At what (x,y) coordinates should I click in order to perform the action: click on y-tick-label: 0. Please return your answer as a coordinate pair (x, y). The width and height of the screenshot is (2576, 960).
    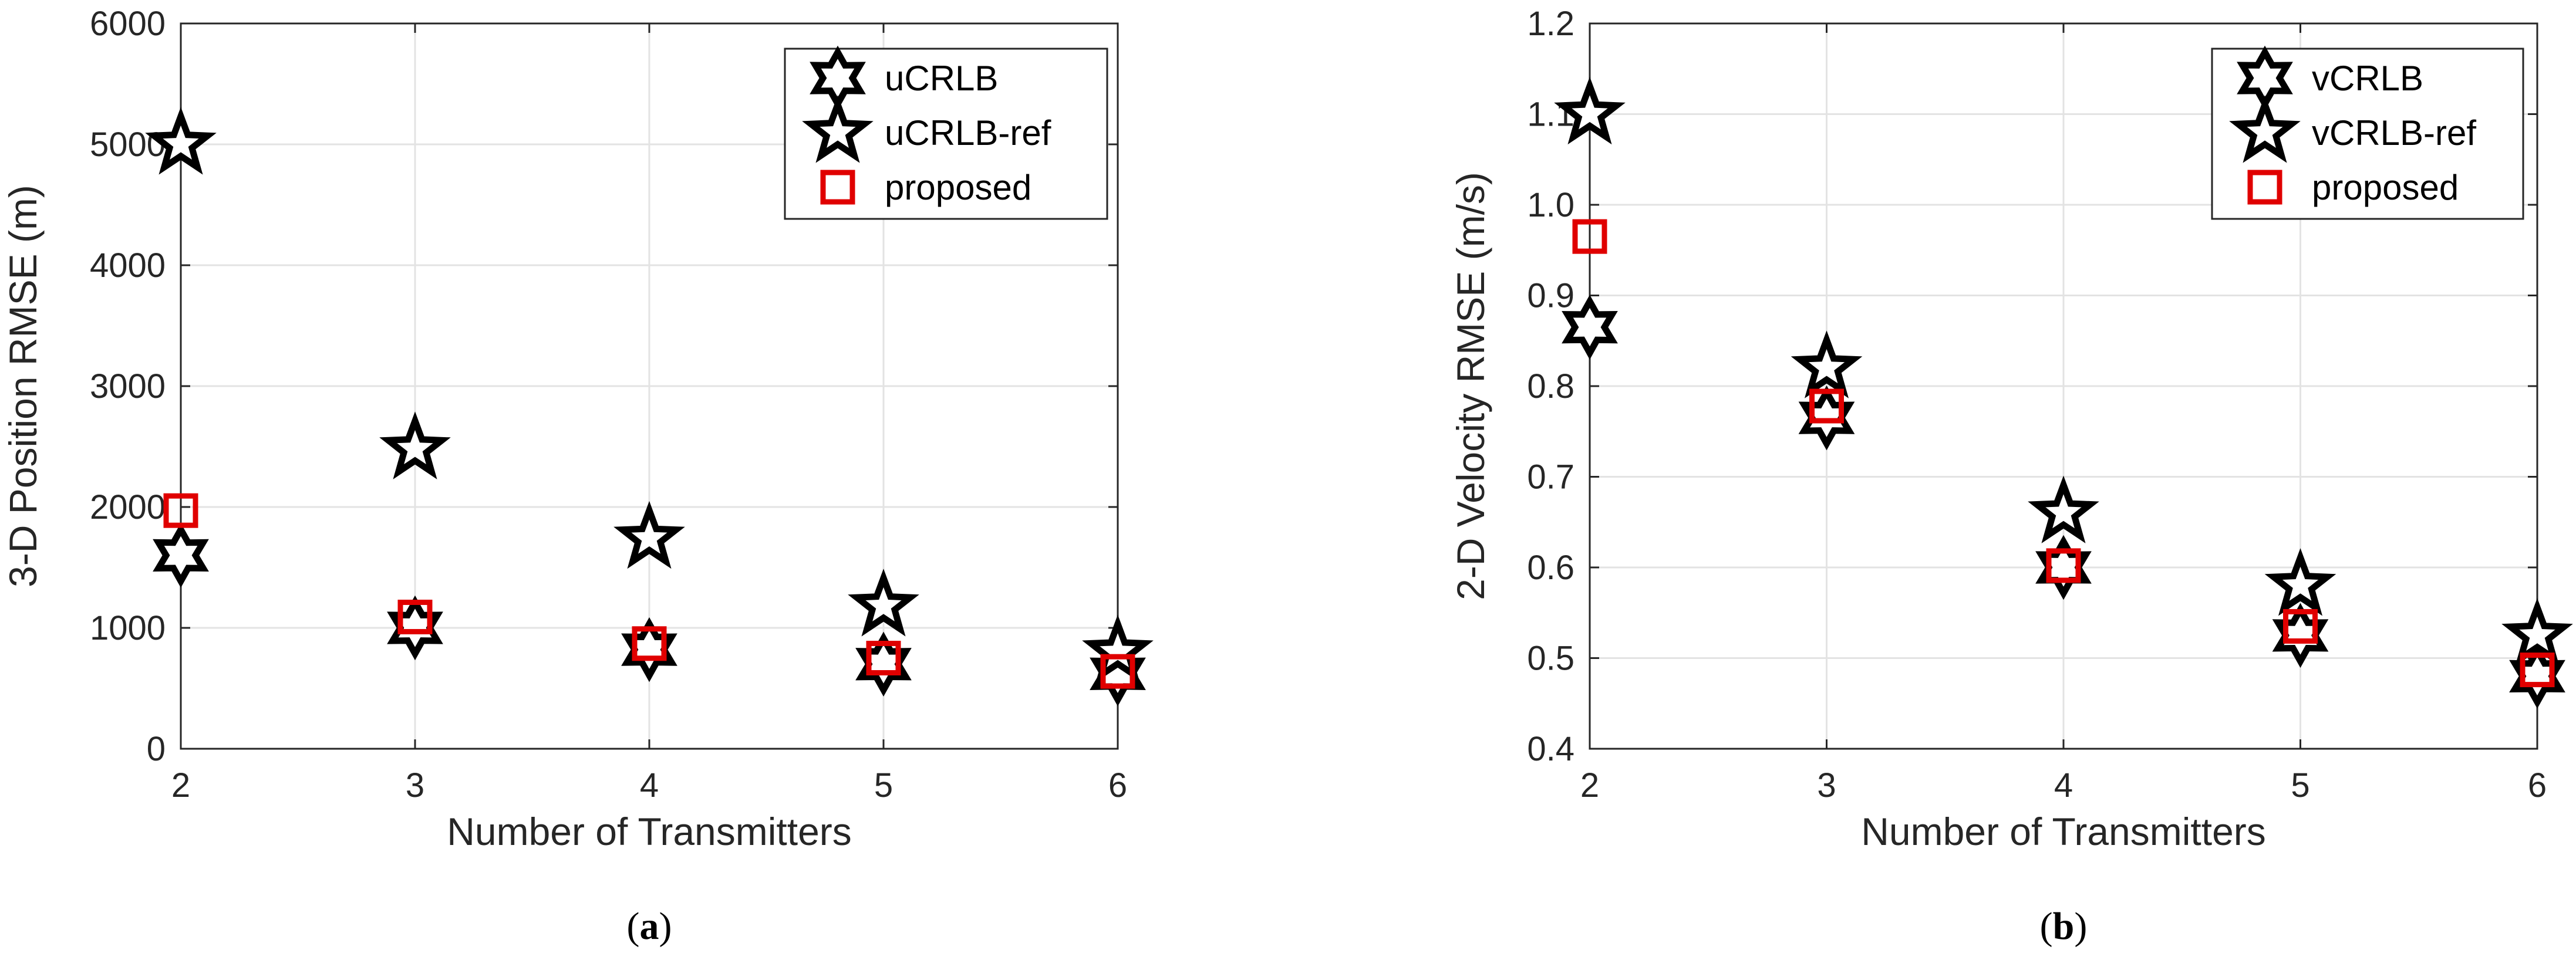
    Looking at the image, I should click on (157, 749).